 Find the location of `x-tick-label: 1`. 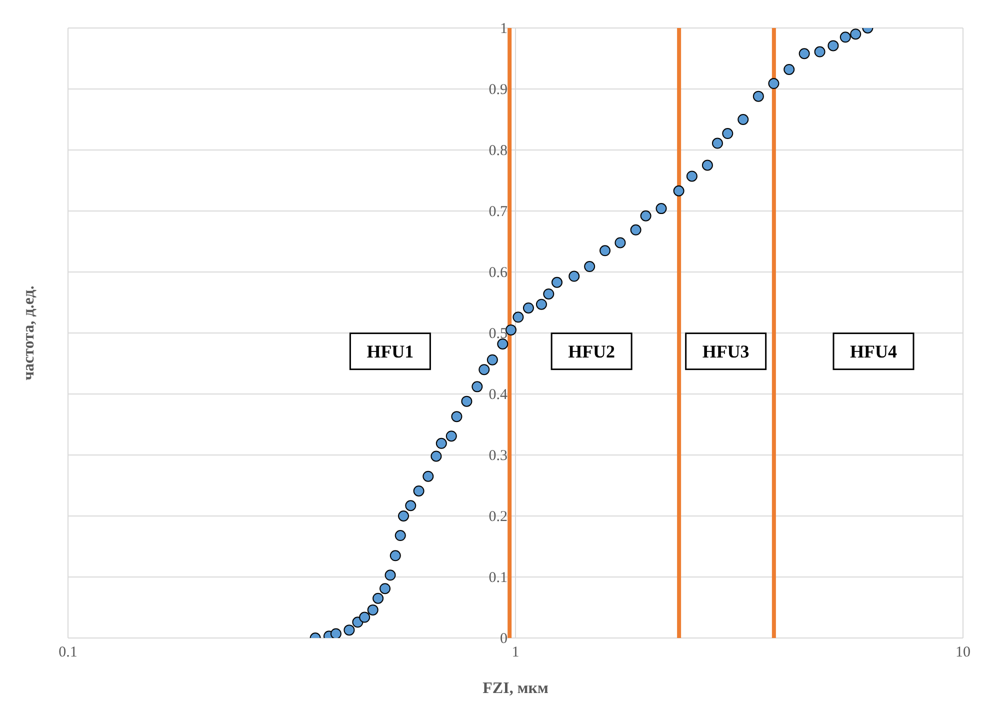

x-tick-label: 1 is located at coordinates (516, 652).